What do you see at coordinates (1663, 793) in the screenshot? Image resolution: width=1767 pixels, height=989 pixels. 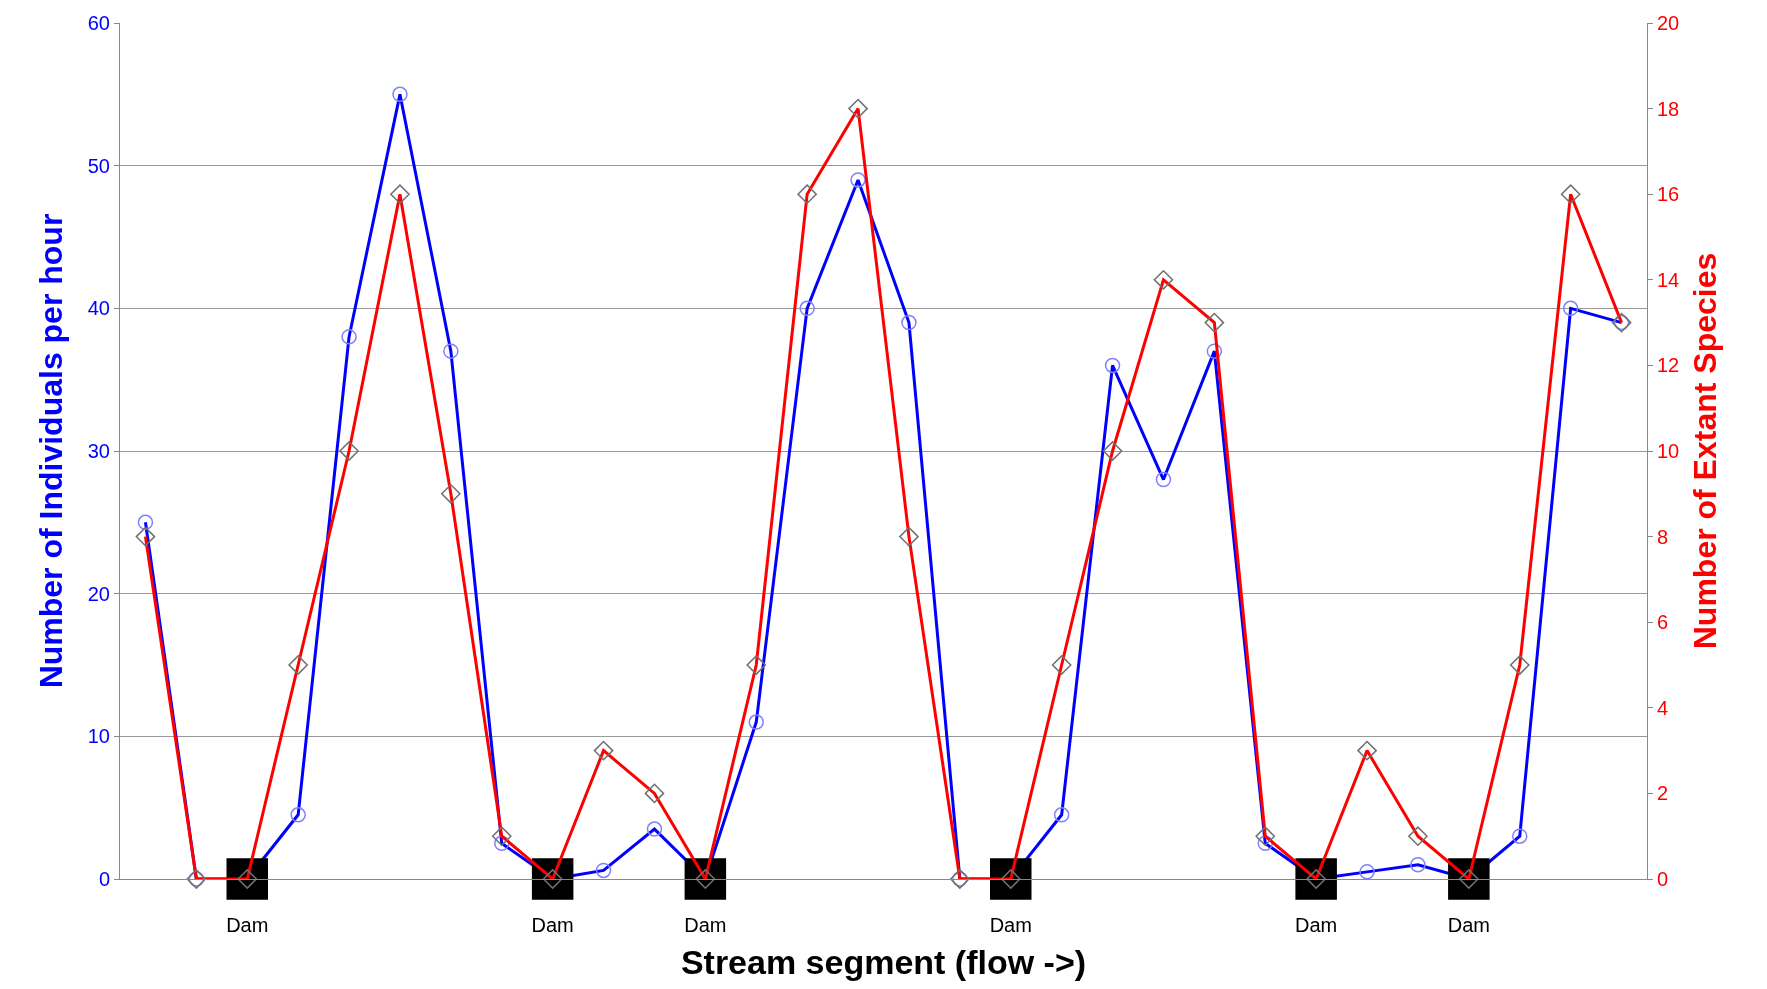 I see `y2-tick-label: 2` at bounding box center [1663, 793].